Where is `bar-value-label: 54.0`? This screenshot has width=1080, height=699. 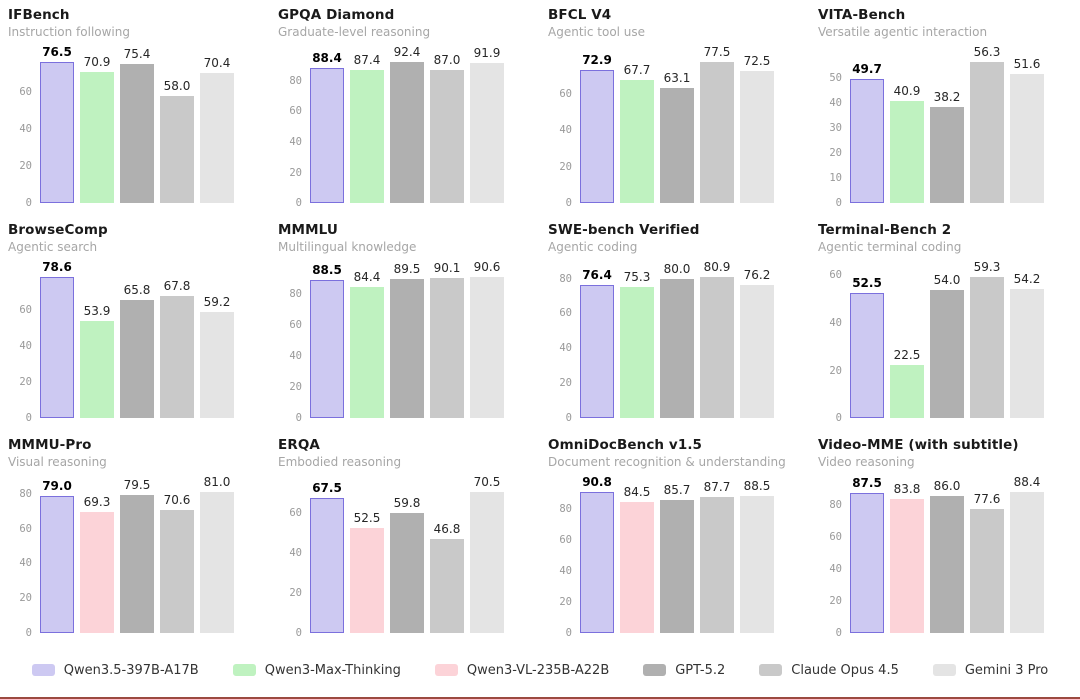
bar-value-label: 54.0 is located at coordinates (947, 279).